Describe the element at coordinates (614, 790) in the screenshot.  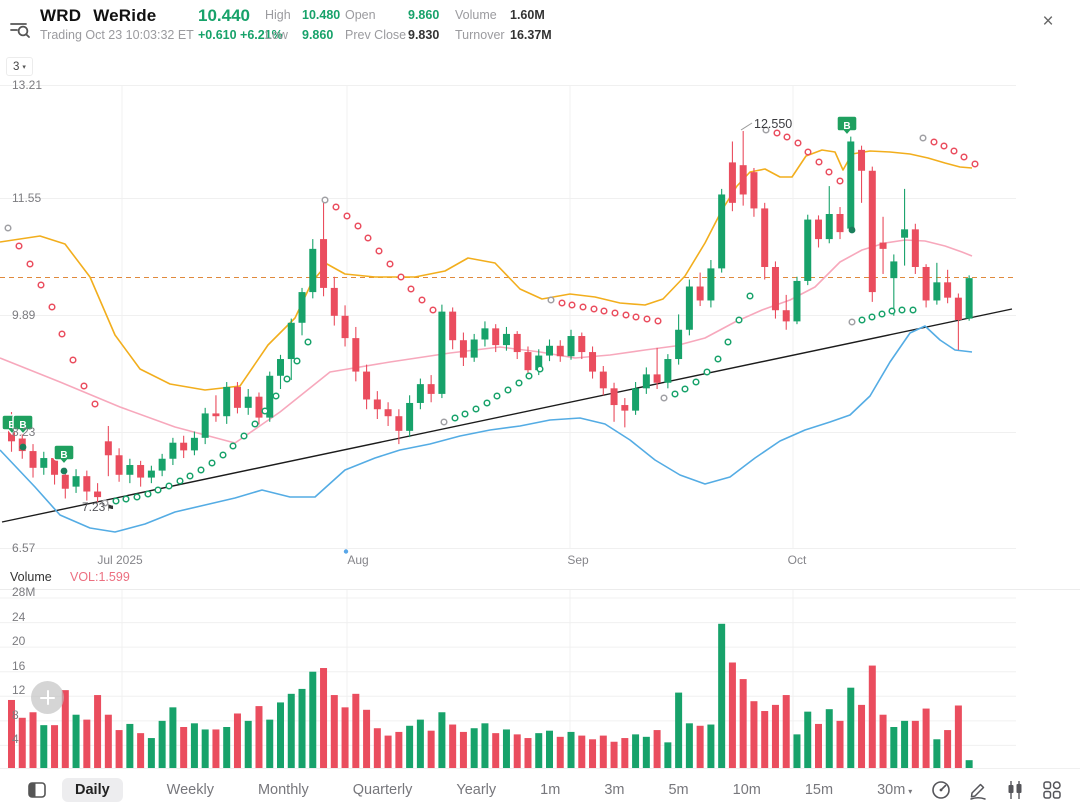
I see `period-tab-3m: 3m` at that location.